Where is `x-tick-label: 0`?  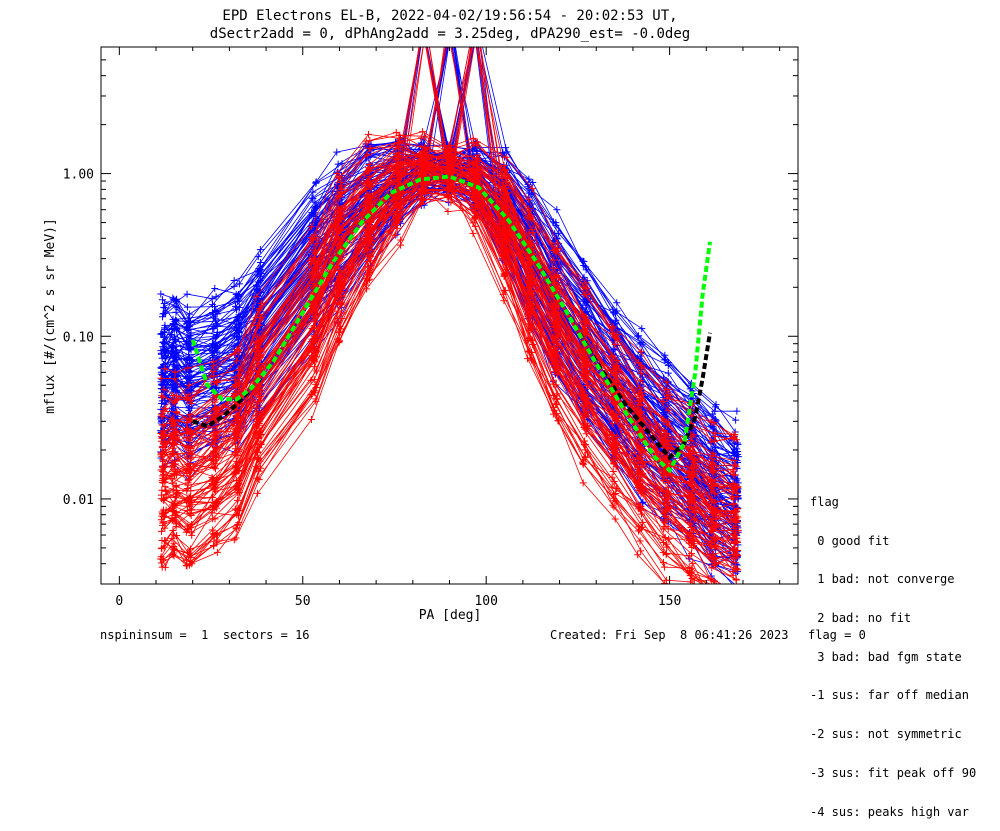 x-tick-label: 0 is located at coordinates (119, 601).